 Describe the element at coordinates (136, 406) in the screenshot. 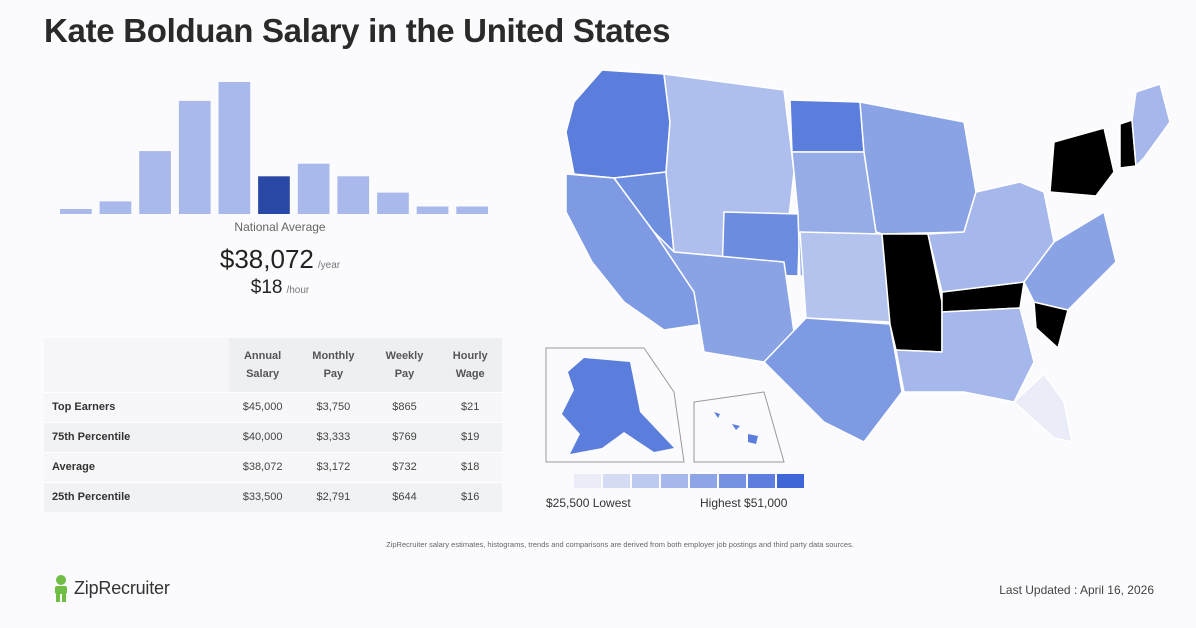

I see `row-label: Top Earners` at that location.